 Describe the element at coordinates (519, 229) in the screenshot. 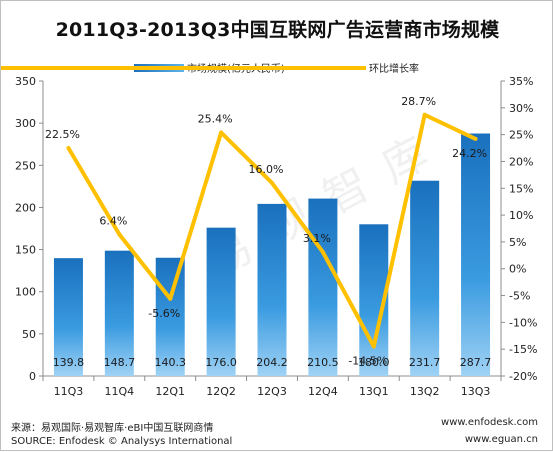

I see `right-axis-ticks: -20% -15% -10% -5% 0% 5% 10% 15% 20% 25% 30% 35%` at that location.